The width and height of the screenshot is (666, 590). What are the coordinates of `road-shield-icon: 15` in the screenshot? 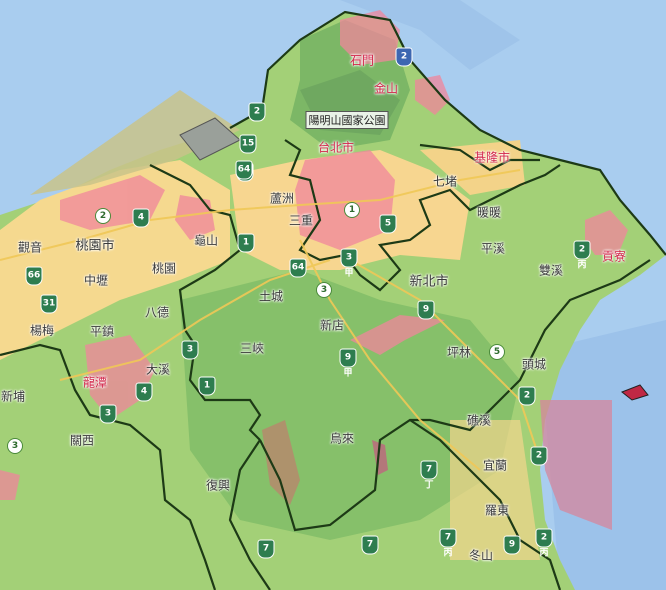 It's located at (248, 144).